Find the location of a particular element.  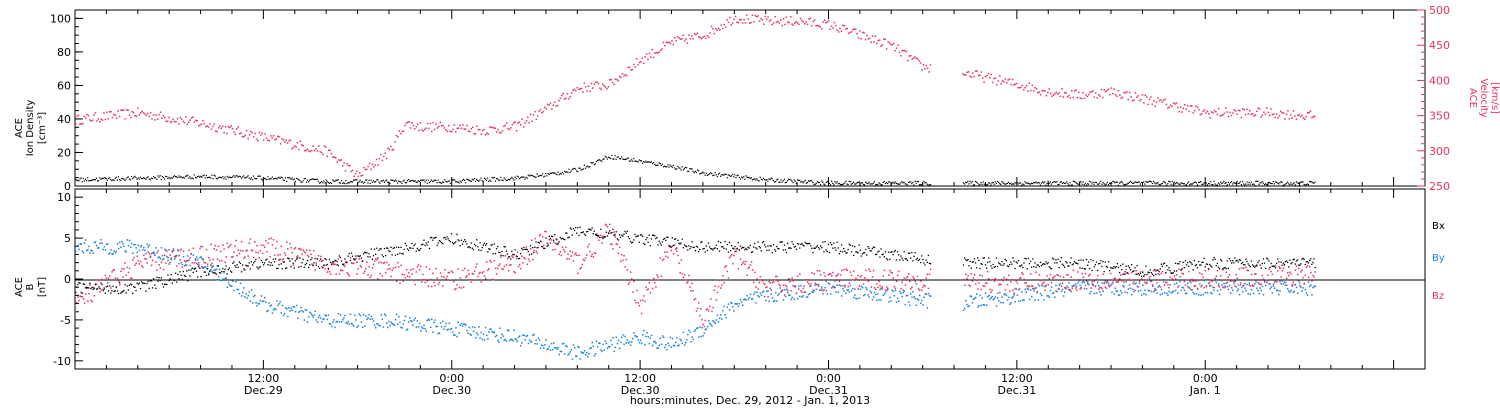

time-tick-label: 12:00 is located at coordinates (1017, 378).